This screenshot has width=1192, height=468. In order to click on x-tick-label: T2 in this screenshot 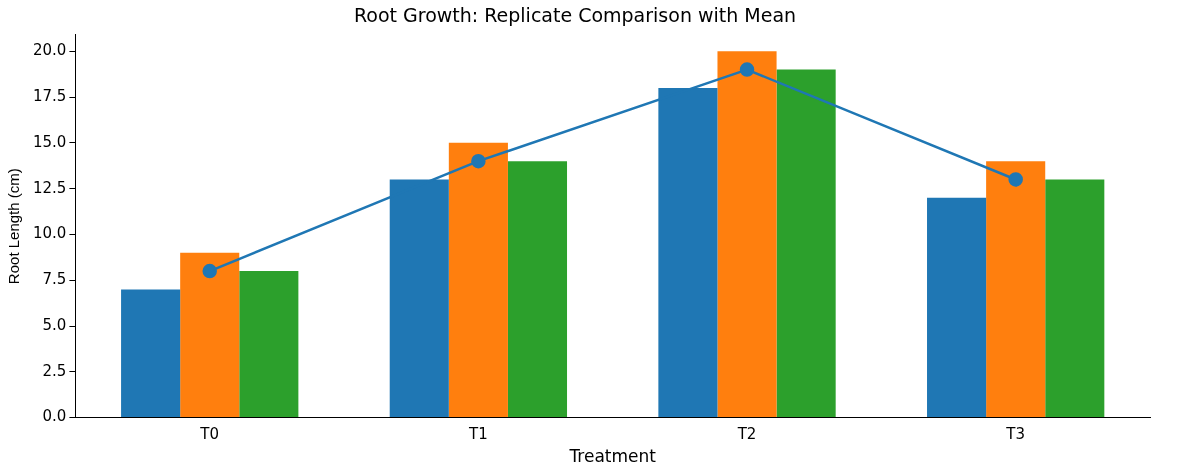, I will do `click(746, 434)`.